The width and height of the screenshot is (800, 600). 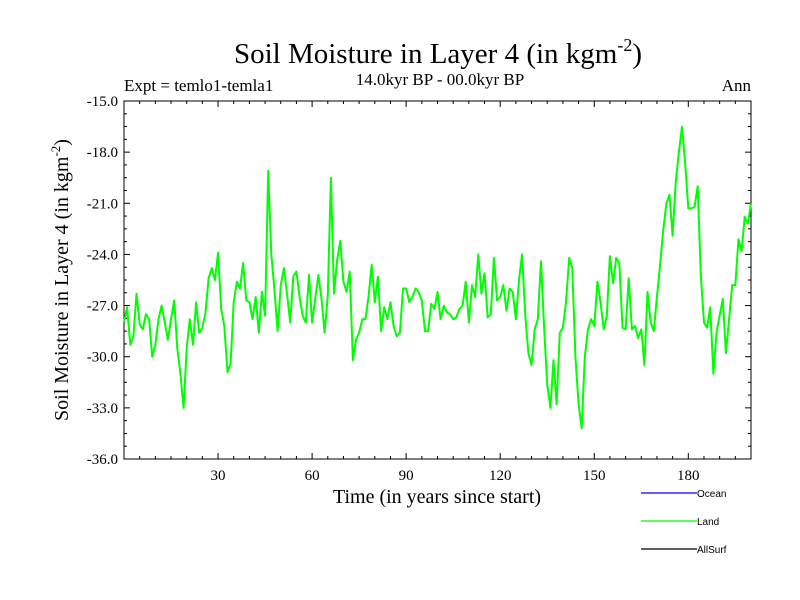 I want to click on x-tick-label: 30, so click(x=218, y=476).